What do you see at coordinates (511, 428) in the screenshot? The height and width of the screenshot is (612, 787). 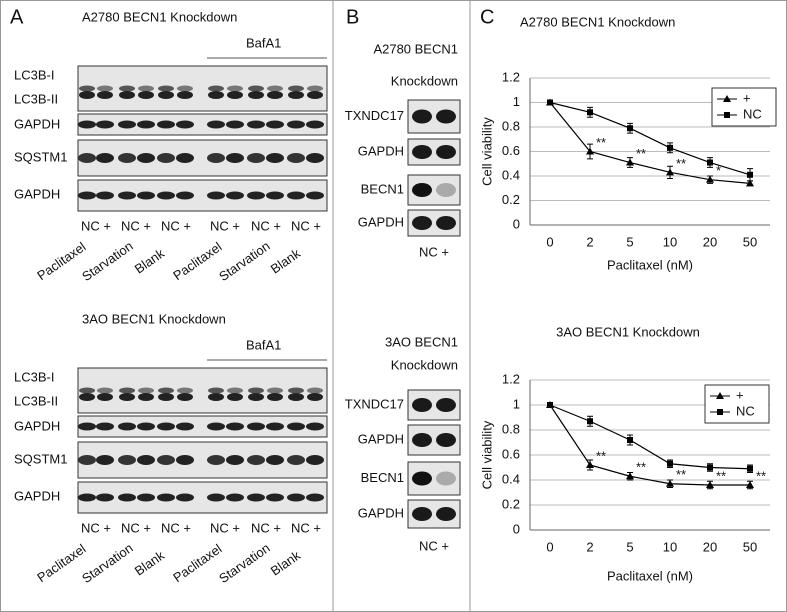 I see `y-tick-label: 0.8` at bounding box center [511, 428].